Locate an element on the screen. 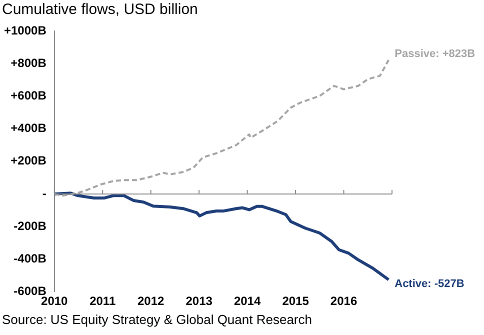  y-tick-label: +1000B is located at coordinates (25, 31).